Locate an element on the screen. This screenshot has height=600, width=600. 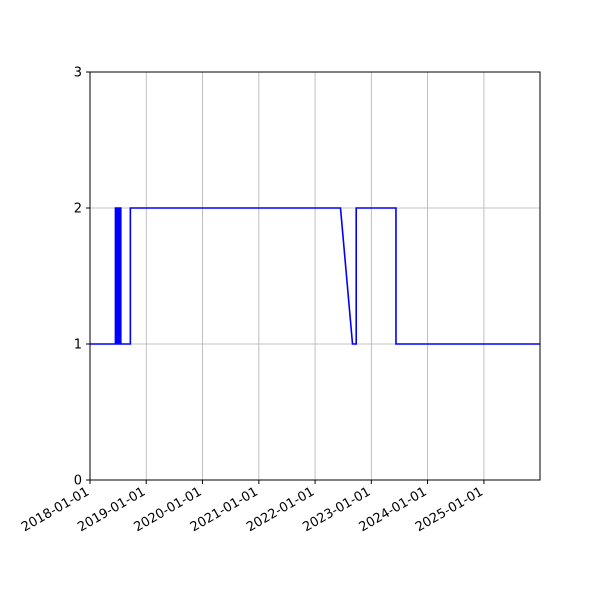
y-tick-label: 2 is located at coordinates (78, 209).